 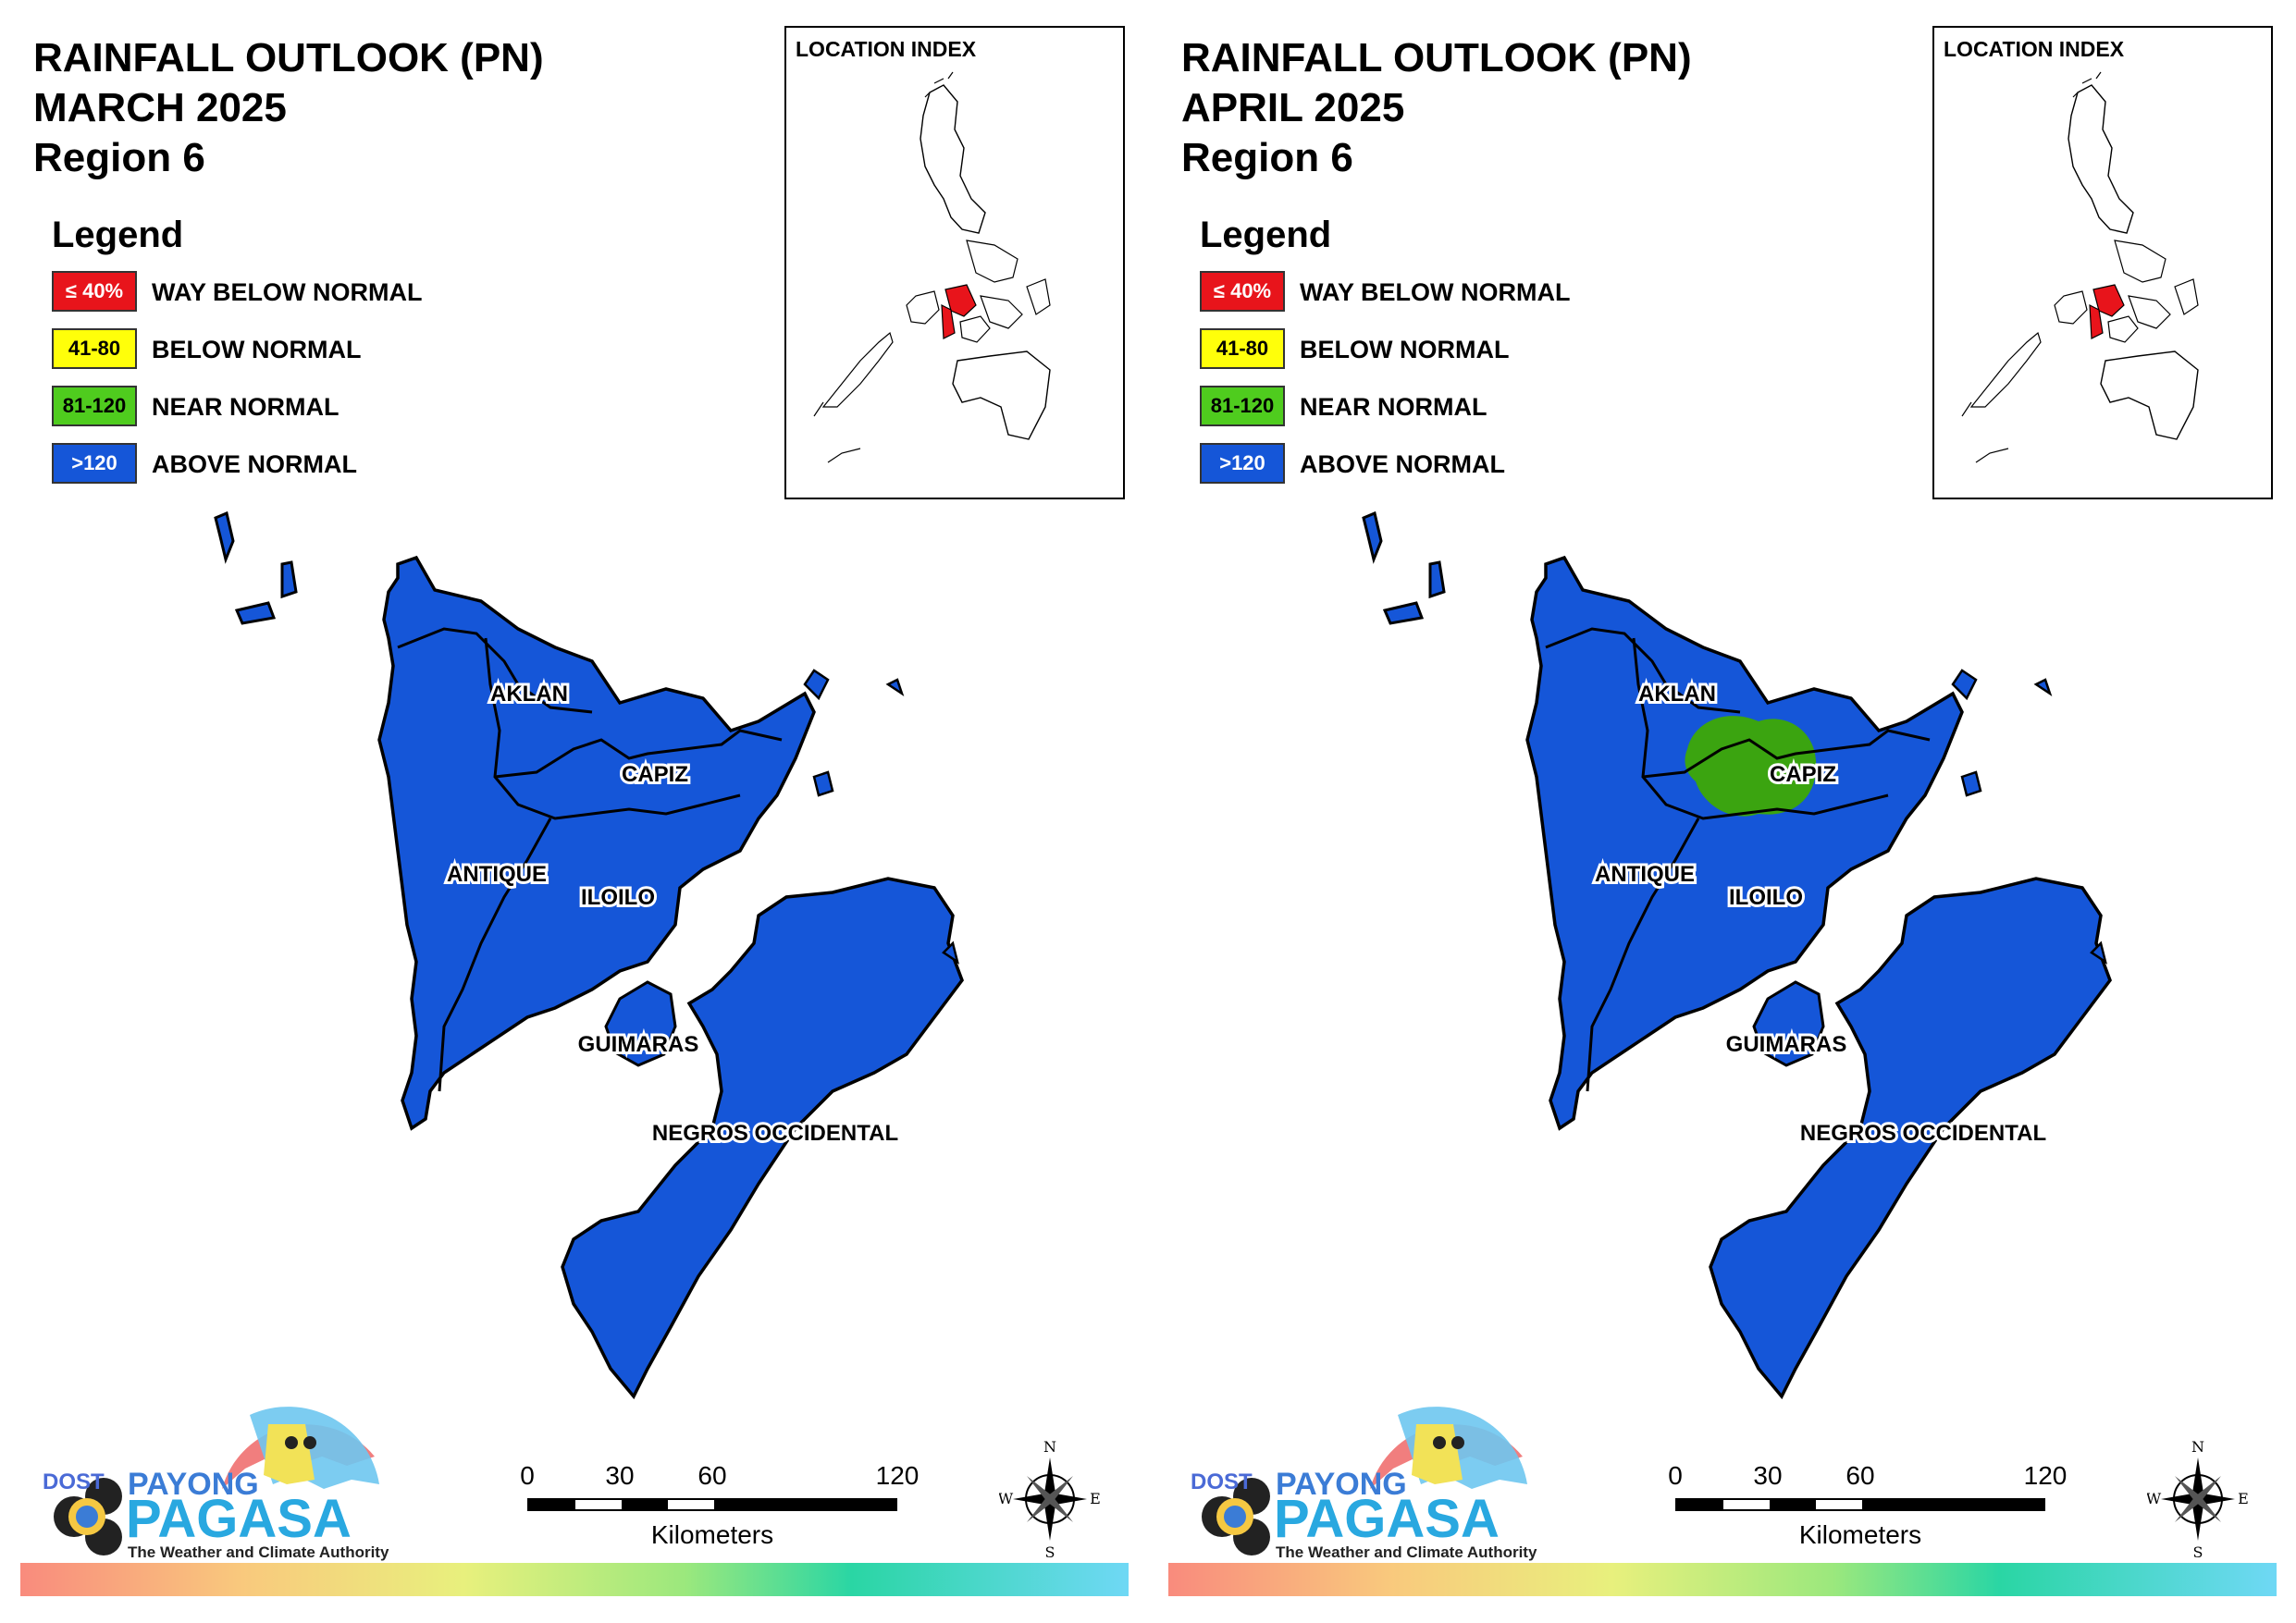 What do you see at coordinates (2034, 49) in the screenshot?
I see `inset-title: LOCATION INDEX` at bounding box center [2034, 49].